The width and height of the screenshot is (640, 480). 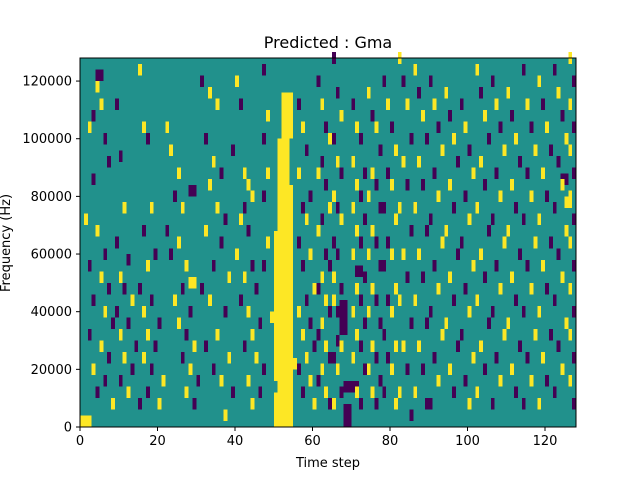 What do you see at coordinates (47, 139) in the screenshot?
I see `y-tick-label: 100000` at bounding box center [47, 139].